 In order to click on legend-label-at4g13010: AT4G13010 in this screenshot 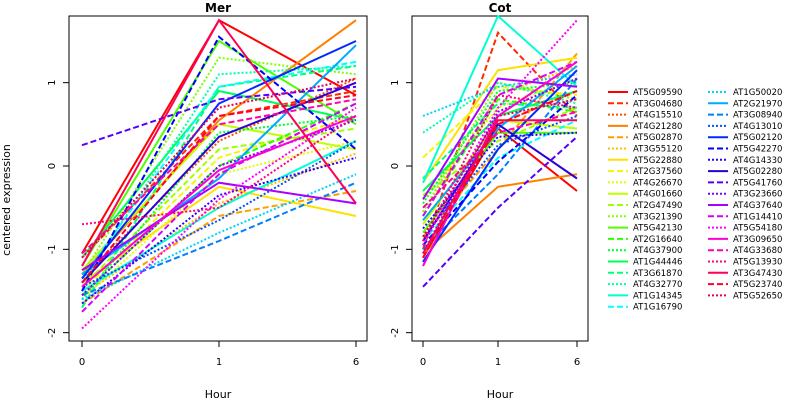, I will do `click(757, 127)`.